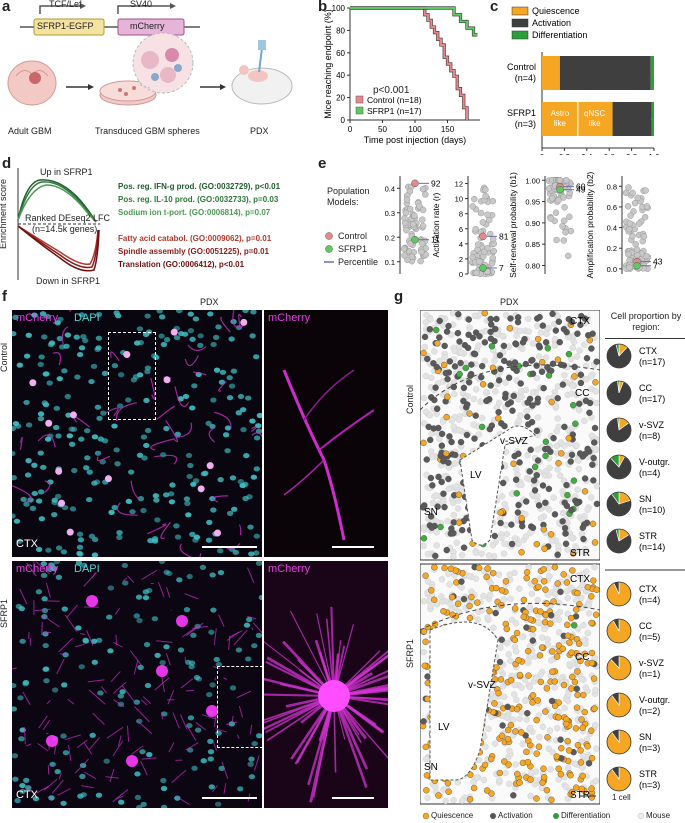  What do you see at coordinates (652, 510) in the screenshot?
I see `pie-n: (n=10)` at bounding box center [652, 510].